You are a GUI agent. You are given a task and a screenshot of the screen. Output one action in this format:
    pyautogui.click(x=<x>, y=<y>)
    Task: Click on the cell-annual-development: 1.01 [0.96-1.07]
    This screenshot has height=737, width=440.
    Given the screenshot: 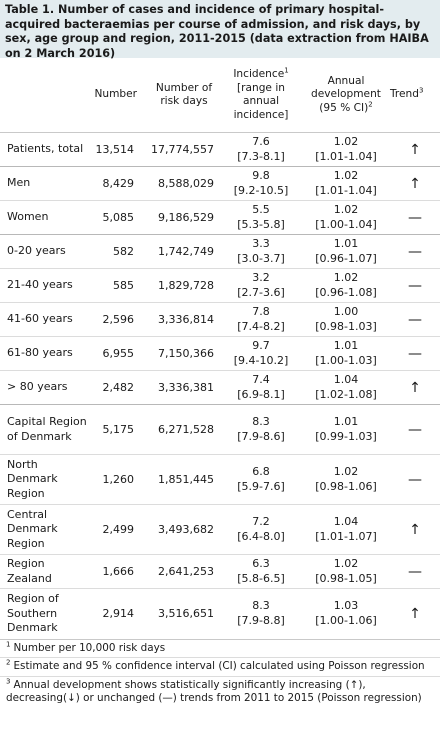 What is the action you would take?
    pyautogui.click(x=346, y=251)
    